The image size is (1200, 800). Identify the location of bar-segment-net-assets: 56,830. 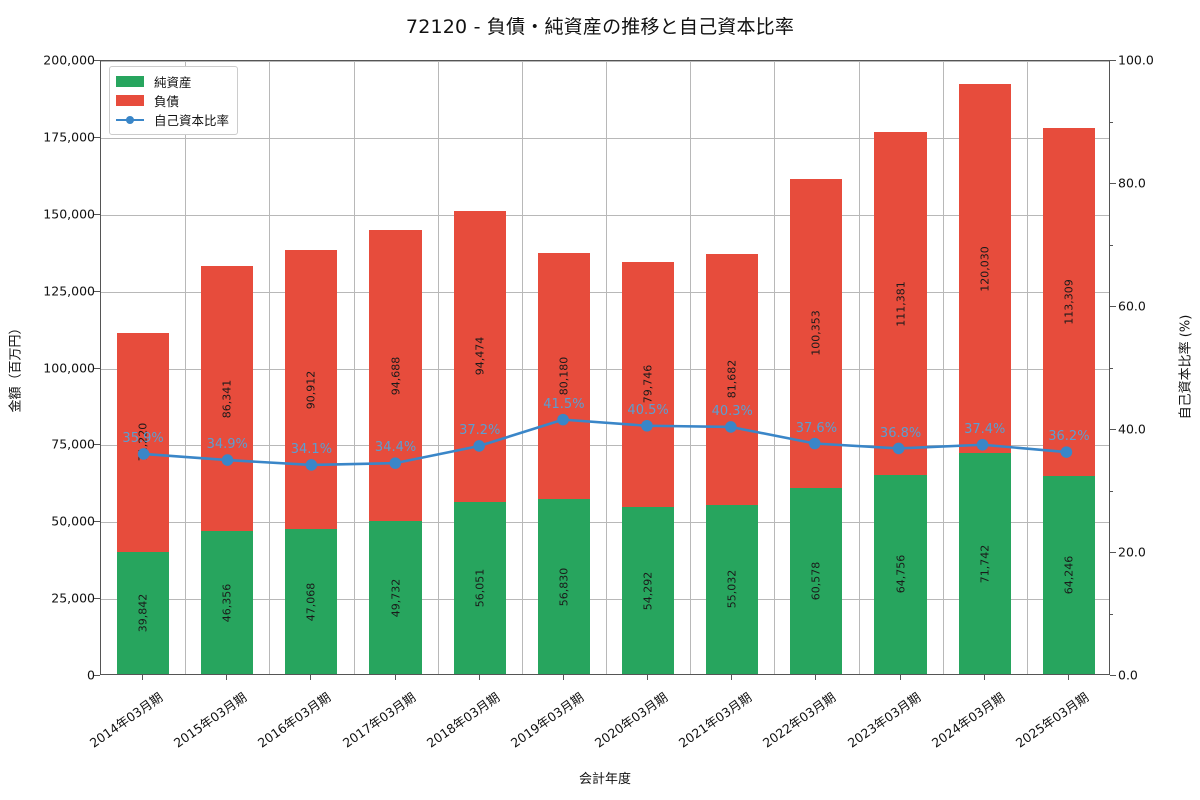
(563, 586).